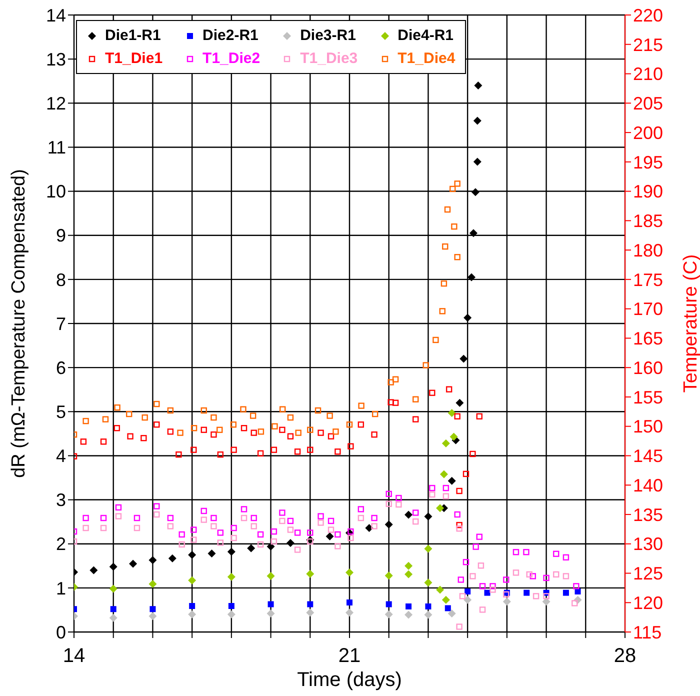 Image resolution: width=700 pixels, height=696 pixels. I want to click on y-tick-label: 1, so click(61, 588).